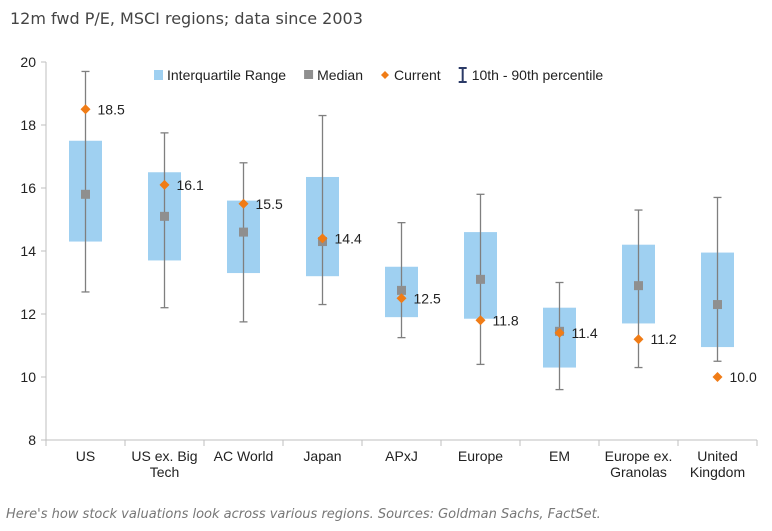 This screenshot has height=531, width=772. What do you see at coordinates (340, 75) in the screenshot?
I see `legend-label: Median` at bounding box center [340, 75].